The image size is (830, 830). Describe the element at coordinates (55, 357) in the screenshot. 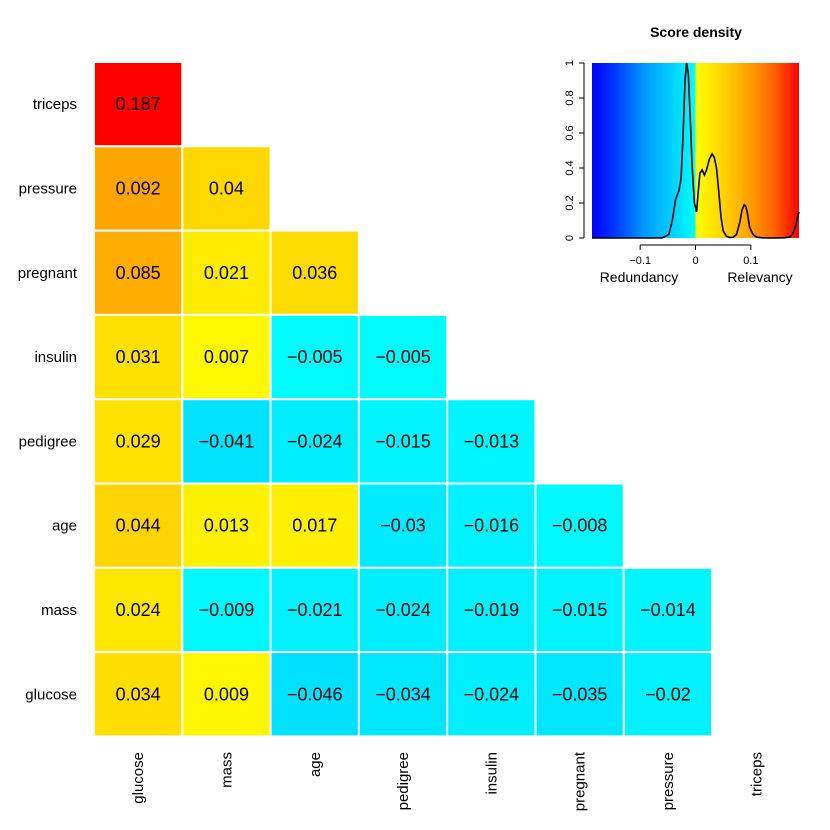

I see `row-label: insulin` at that location.